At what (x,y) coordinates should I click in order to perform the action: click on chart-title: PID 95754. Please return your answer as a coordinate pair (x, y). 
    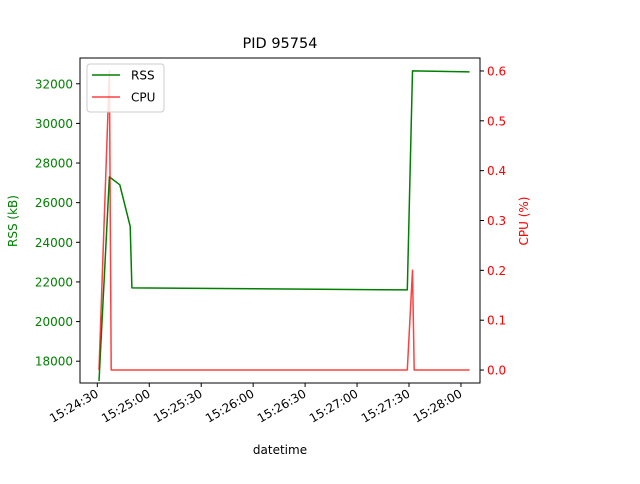
    Looking at the image, I should click on (280, 44).